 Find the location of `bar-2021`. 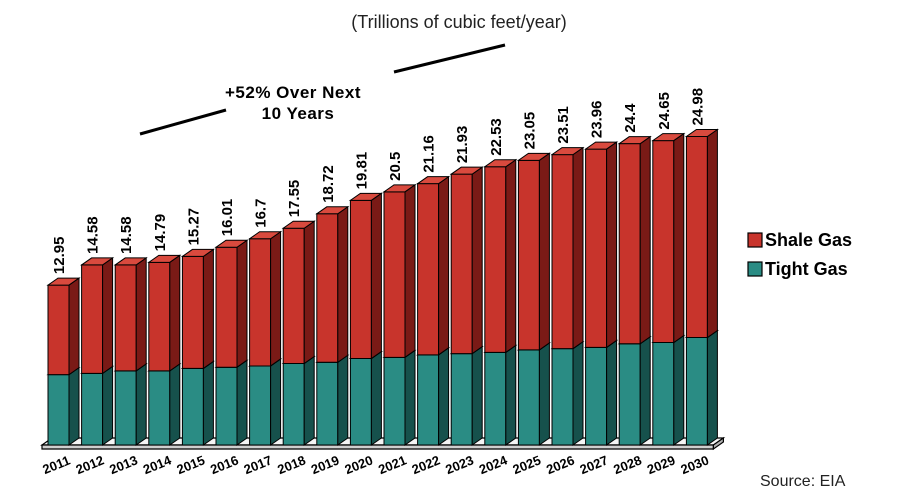

bar-2021 is located at coordinates (399, 314).